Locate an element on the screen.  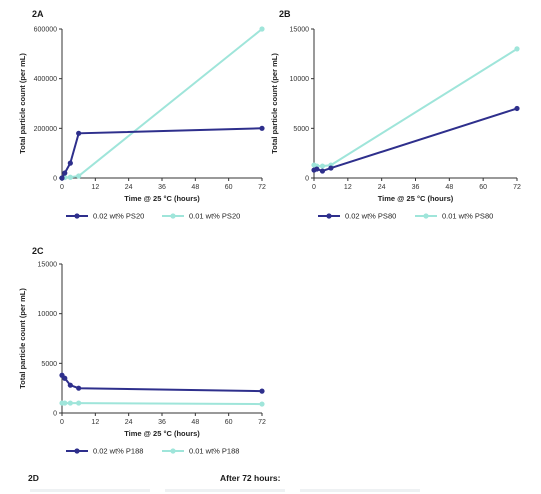
after-72-hours-label: After 72 hours: is located at coordinates (250, 478).